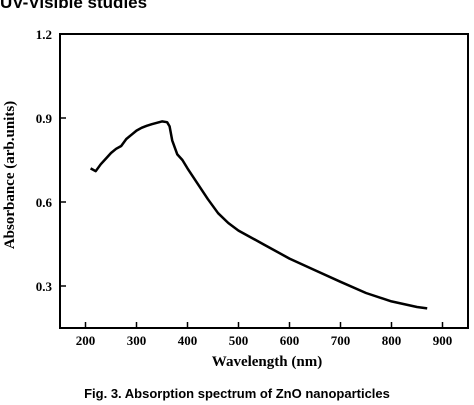 This screenshot has height=405, width=474. Describe the element at coordinates (44, 34) in the screenshot. I see `y-tick-label: 1.2` at that location.